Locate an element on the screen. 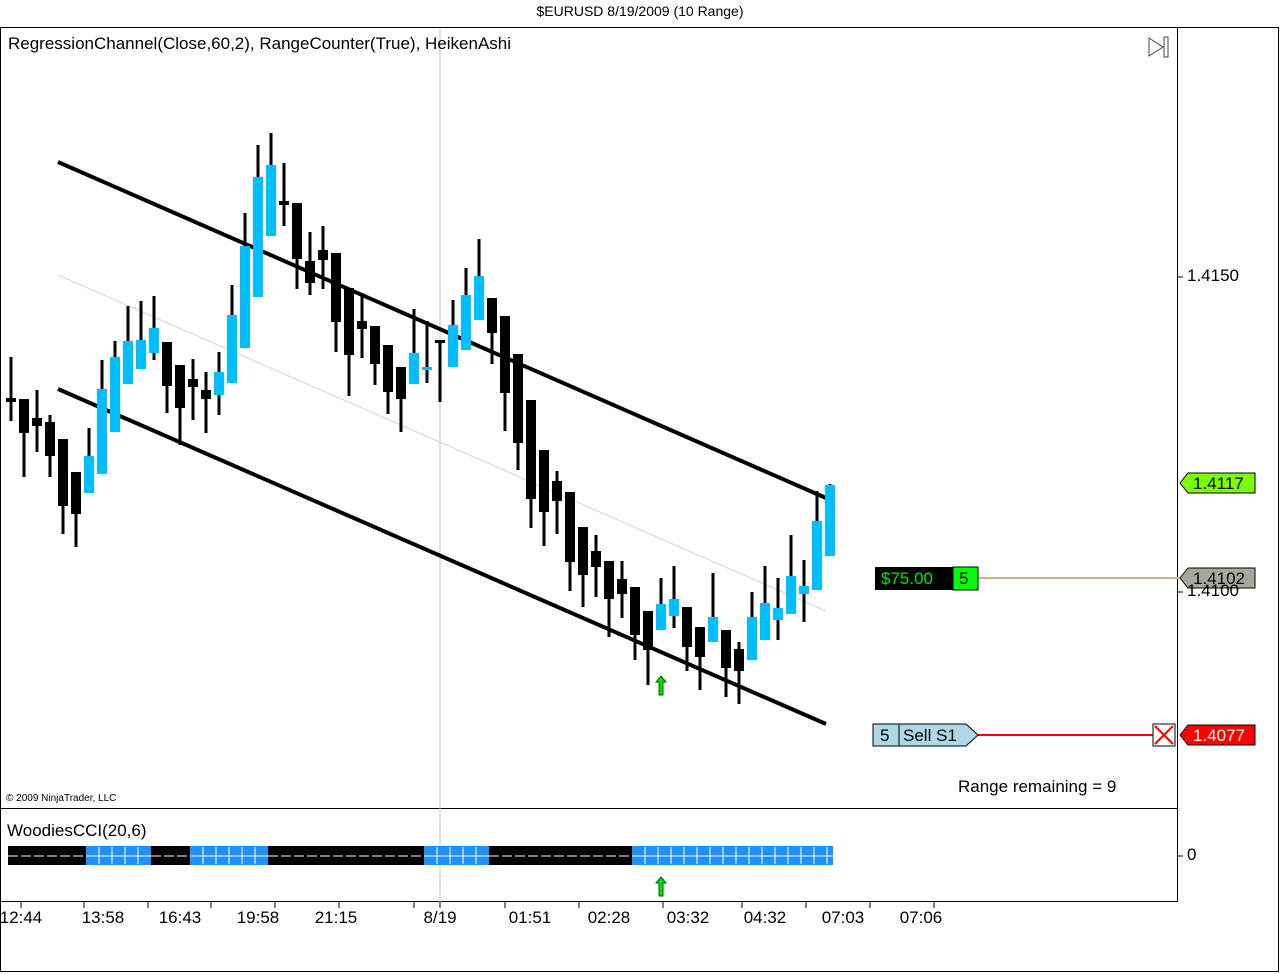 The width and height of the screenshot is (1280, 974). stop-order-label is located at coordinates (925, 735).